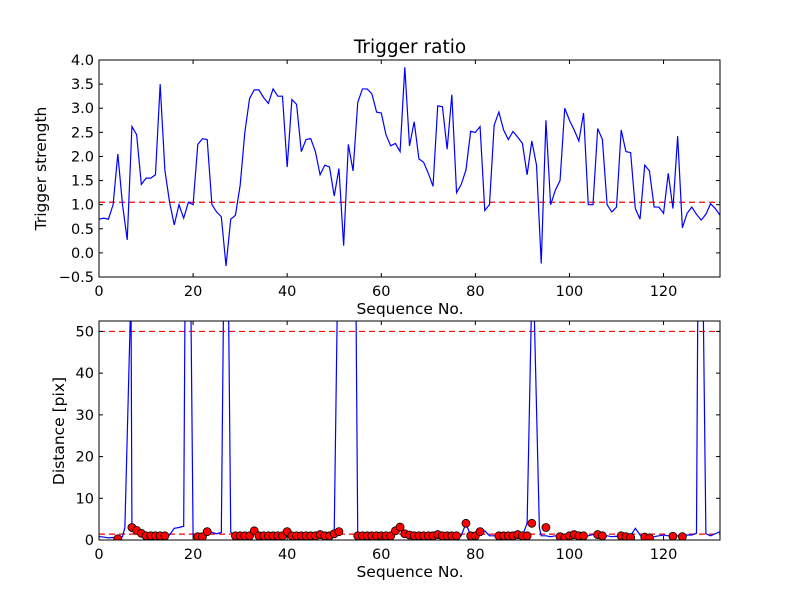  I want to click on y-tick-label: 3.5, so click(82, 85).